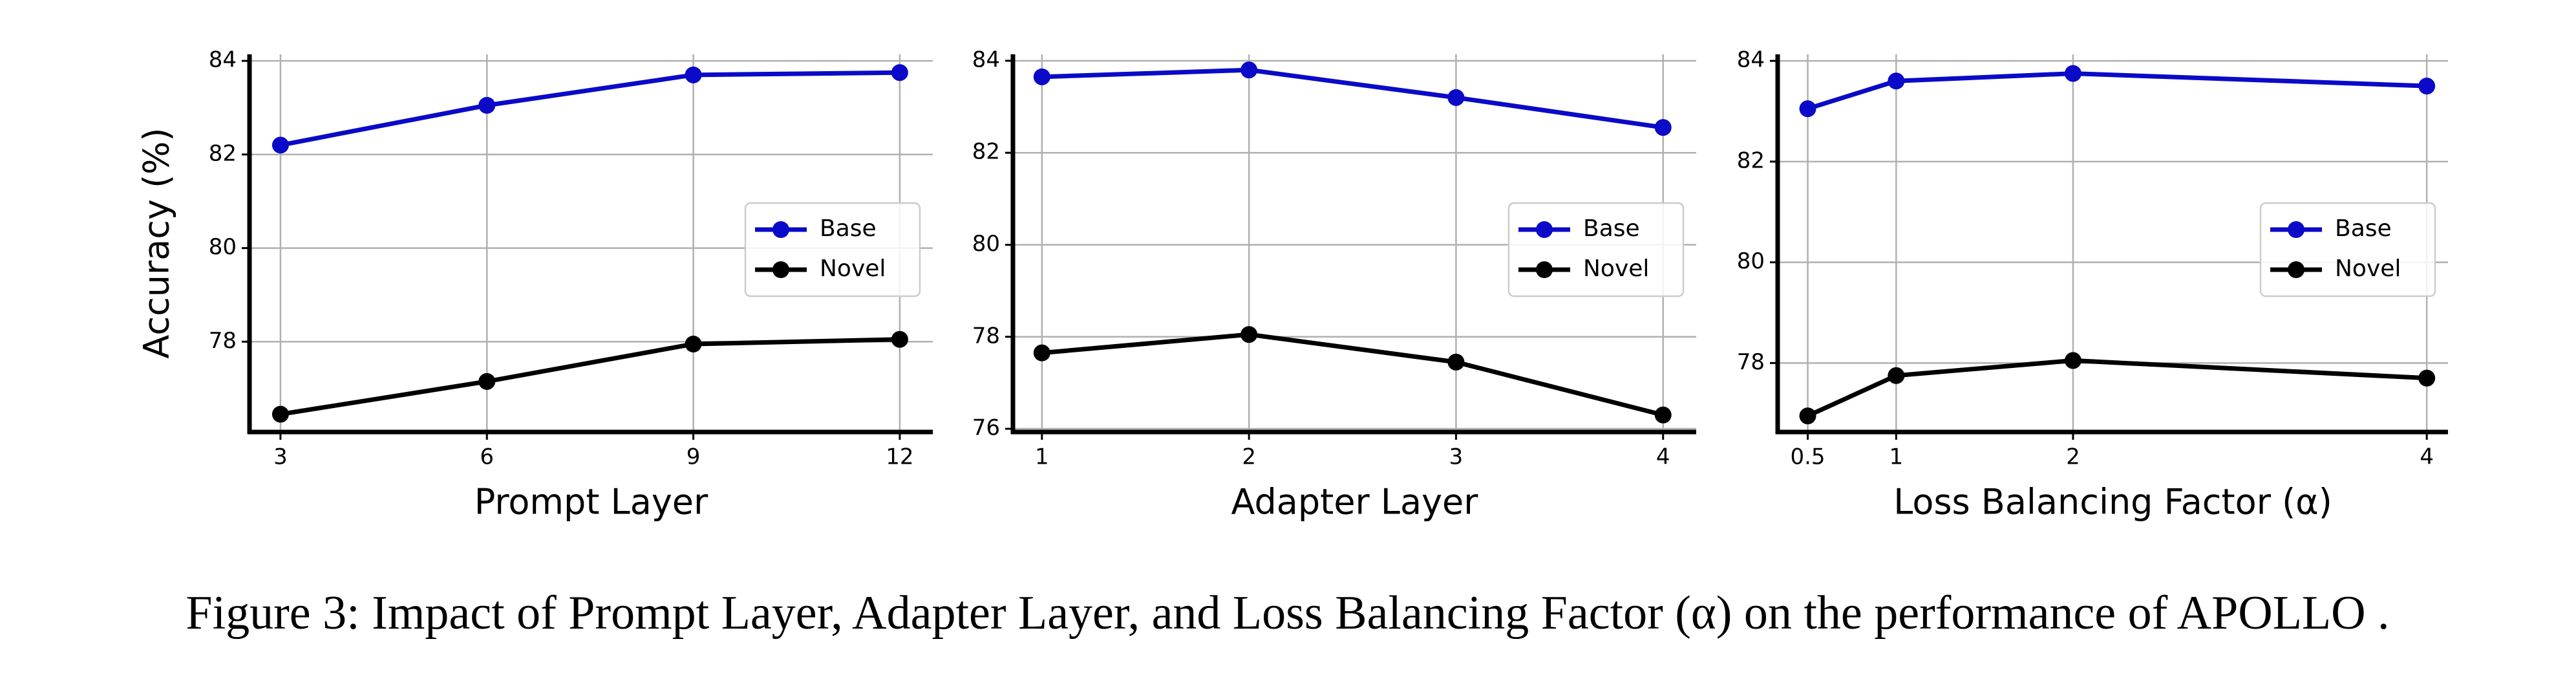  Describe the element at coordinates (694, 457) in the screenshot. I see `x-tick-label: 9` at that location.